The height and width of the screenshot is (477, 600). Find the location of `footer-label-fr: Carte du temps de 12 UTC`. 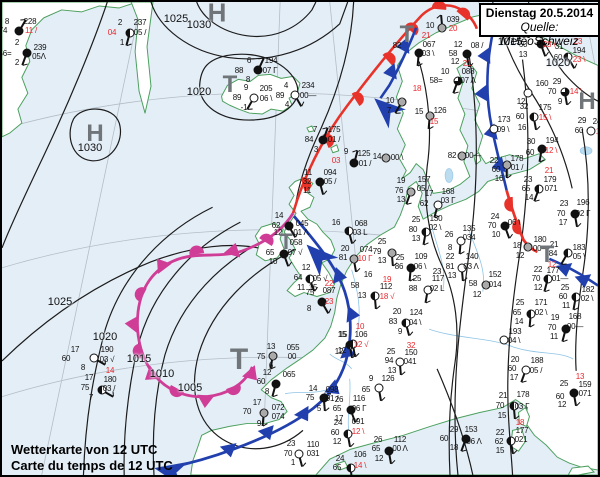

footer-label-fr: Carte du temps de 12 UTC is located at coordinates (92, 465).